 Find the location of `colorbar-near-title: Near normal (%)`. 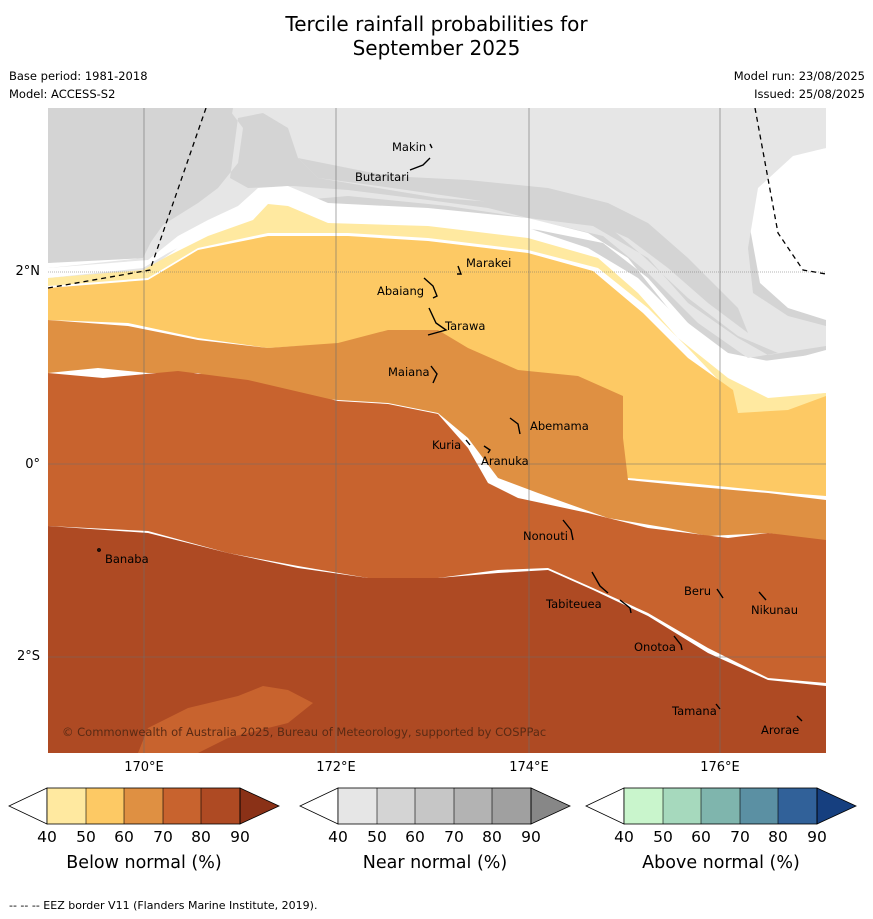

colorbar-near-title: Near normal (%) is located at coordinates (435, 863).